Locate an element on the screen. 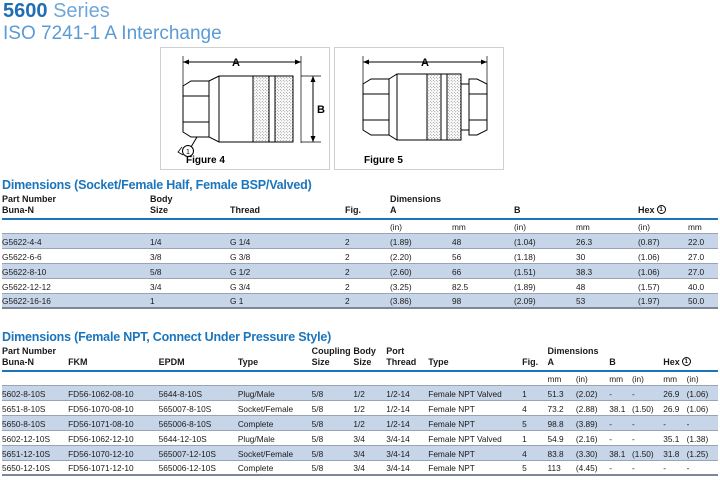 This screenshot has width=720, height=500. cell-value: 35.1 is located at coordinates (675, 438).